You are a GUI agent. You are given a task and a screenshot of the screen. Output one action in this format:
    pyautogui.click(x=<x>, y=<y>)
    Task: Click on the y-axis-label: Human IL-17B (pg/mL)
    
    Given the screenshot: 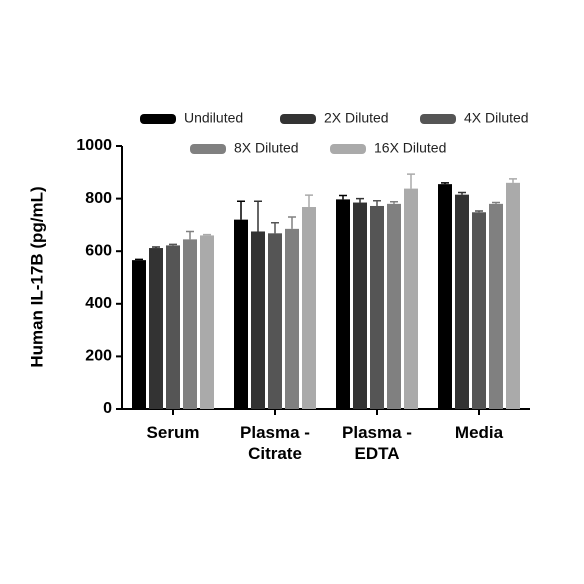 What is the action you would take?
    pyautogui.click(x=36, y=276)
    